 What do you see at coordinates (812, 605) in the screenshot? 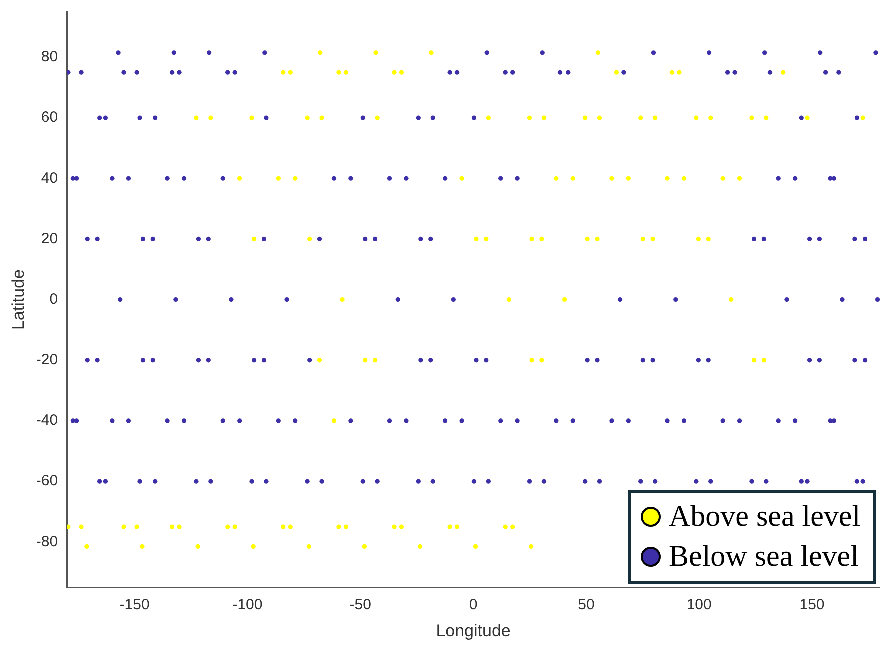
I see `x-tick-label: 150` at bounding box center [812, 605].